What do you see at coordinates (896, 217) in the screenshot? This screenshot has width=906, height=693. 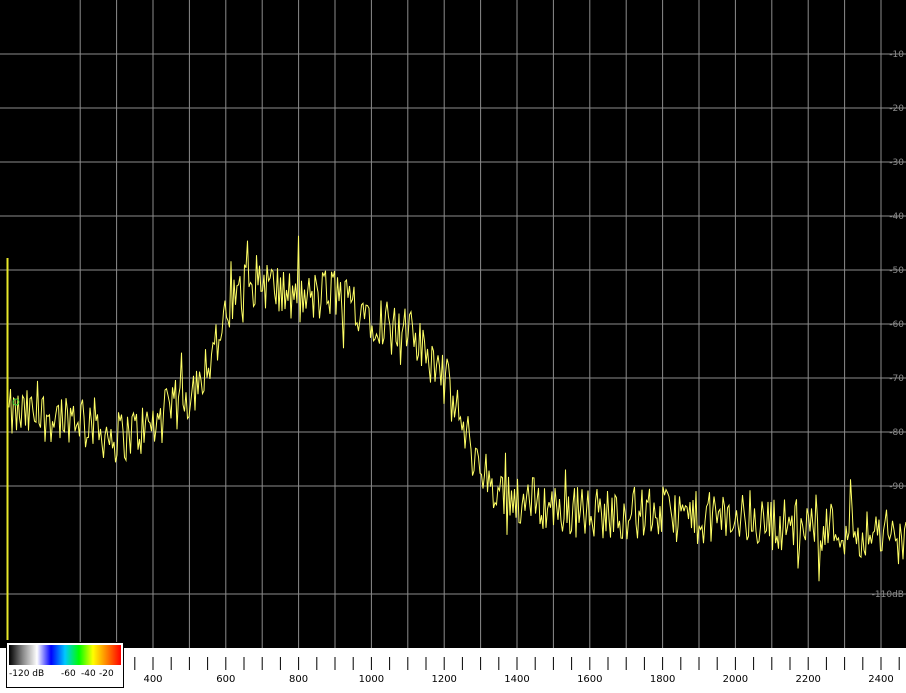 I see `y-tick-label: -40` at bounding box center [896, 217].